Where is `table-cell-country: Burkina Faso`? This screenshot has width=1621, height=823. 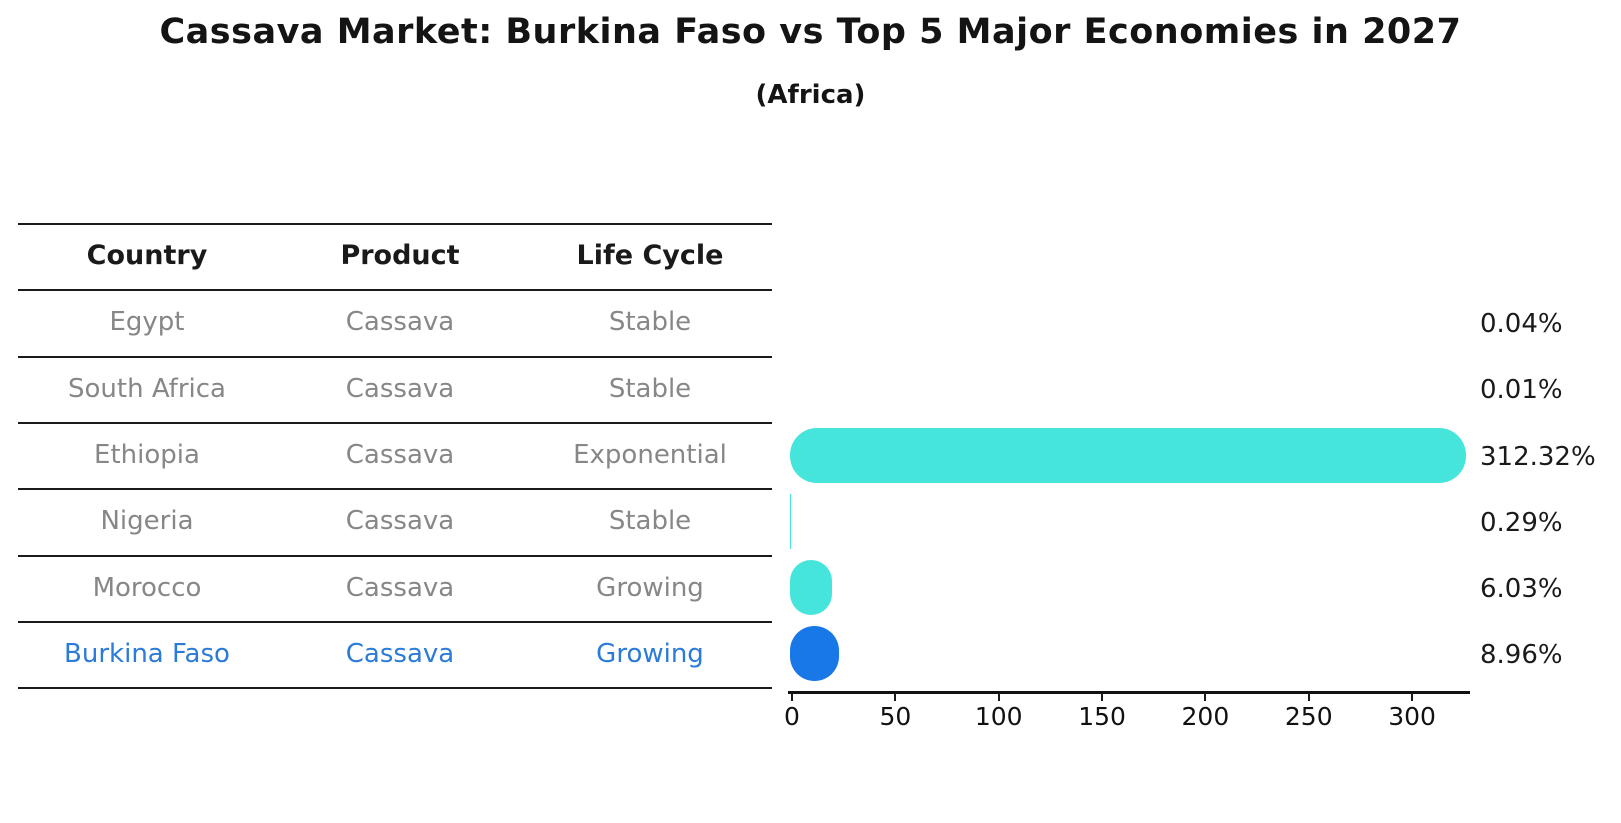 table-cell-country: Burkina Faso is located at coordinates (147, 653).